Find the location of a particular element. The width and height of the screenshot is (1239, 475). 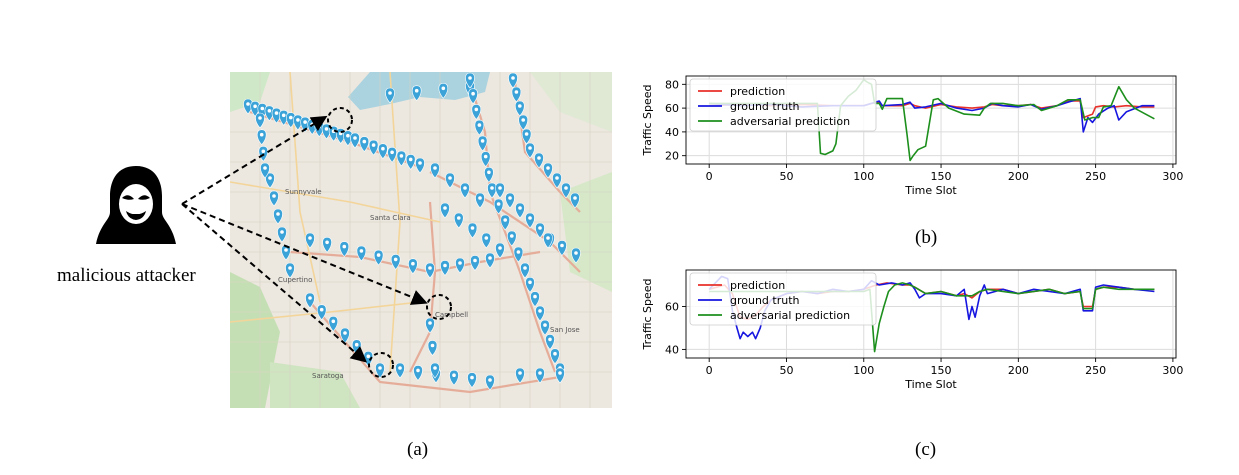

x-tick-label: 150 is located at coordinates (941, 176).